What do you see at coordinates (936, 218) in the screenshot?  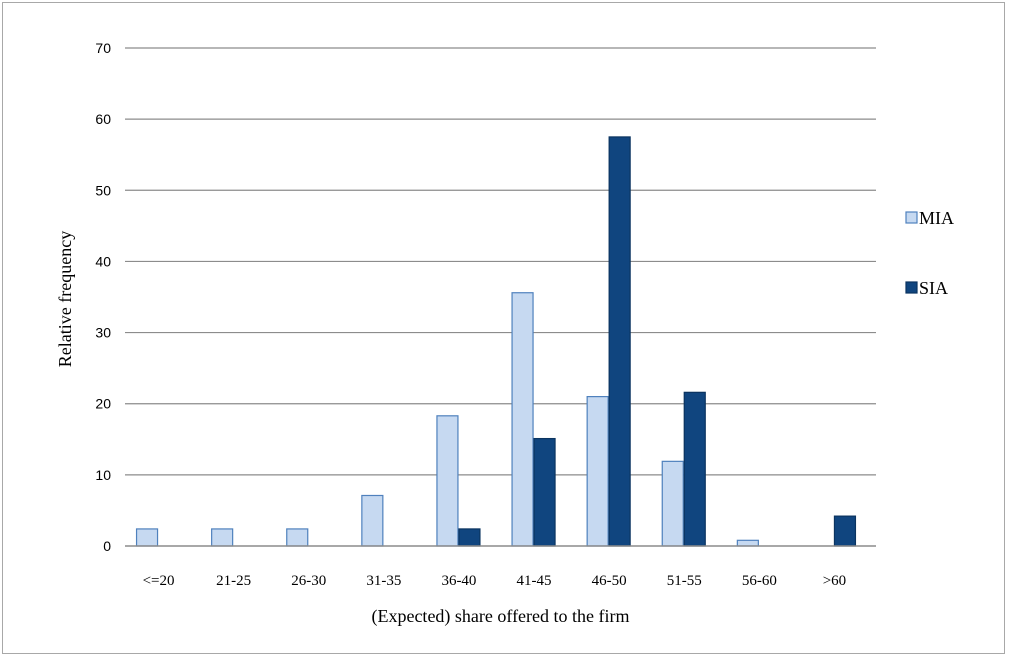 I see `legend-label-mia: MIA` at bounding box center [936, 218].